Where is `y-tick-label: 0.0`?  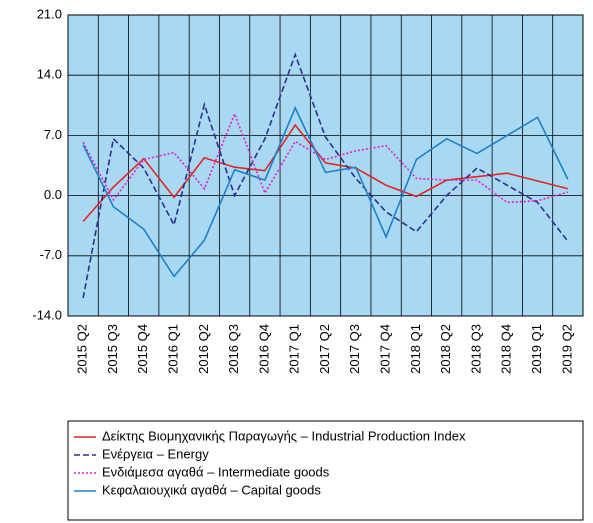 y-tick-label: 0.0 is located at coordinates (53, 194).